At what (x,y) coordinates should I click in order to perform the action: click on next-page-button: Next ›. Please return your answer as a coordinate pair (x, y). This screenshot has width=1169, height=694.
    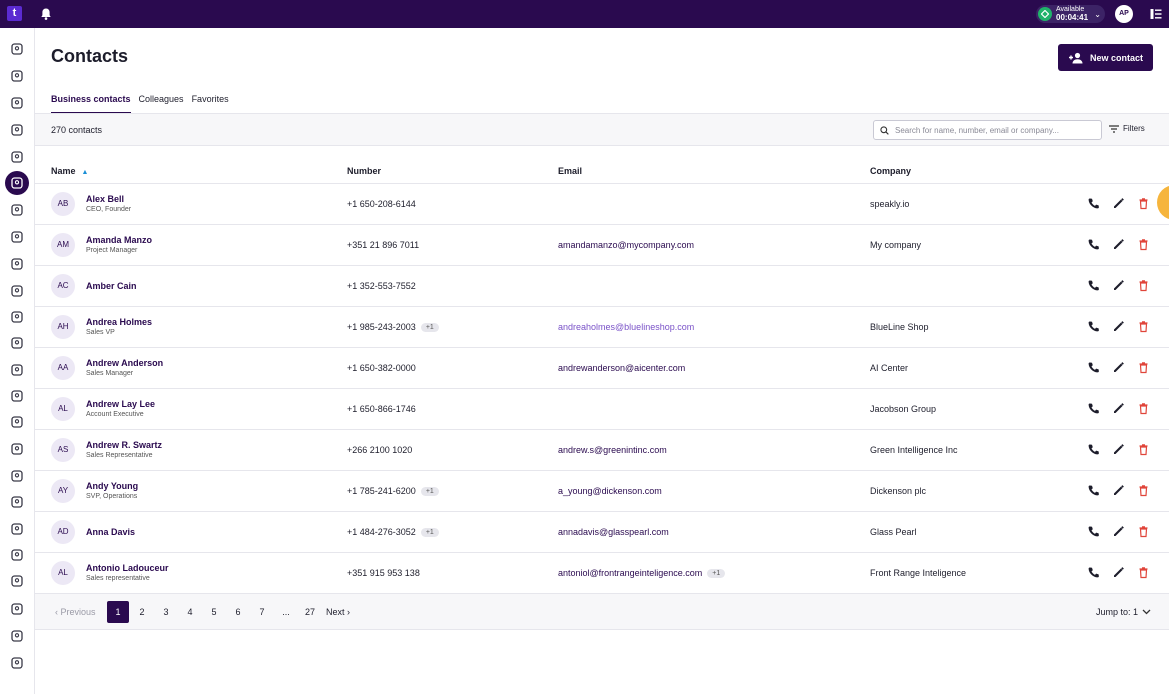
    Looking at the image, I should click on (338, 612).